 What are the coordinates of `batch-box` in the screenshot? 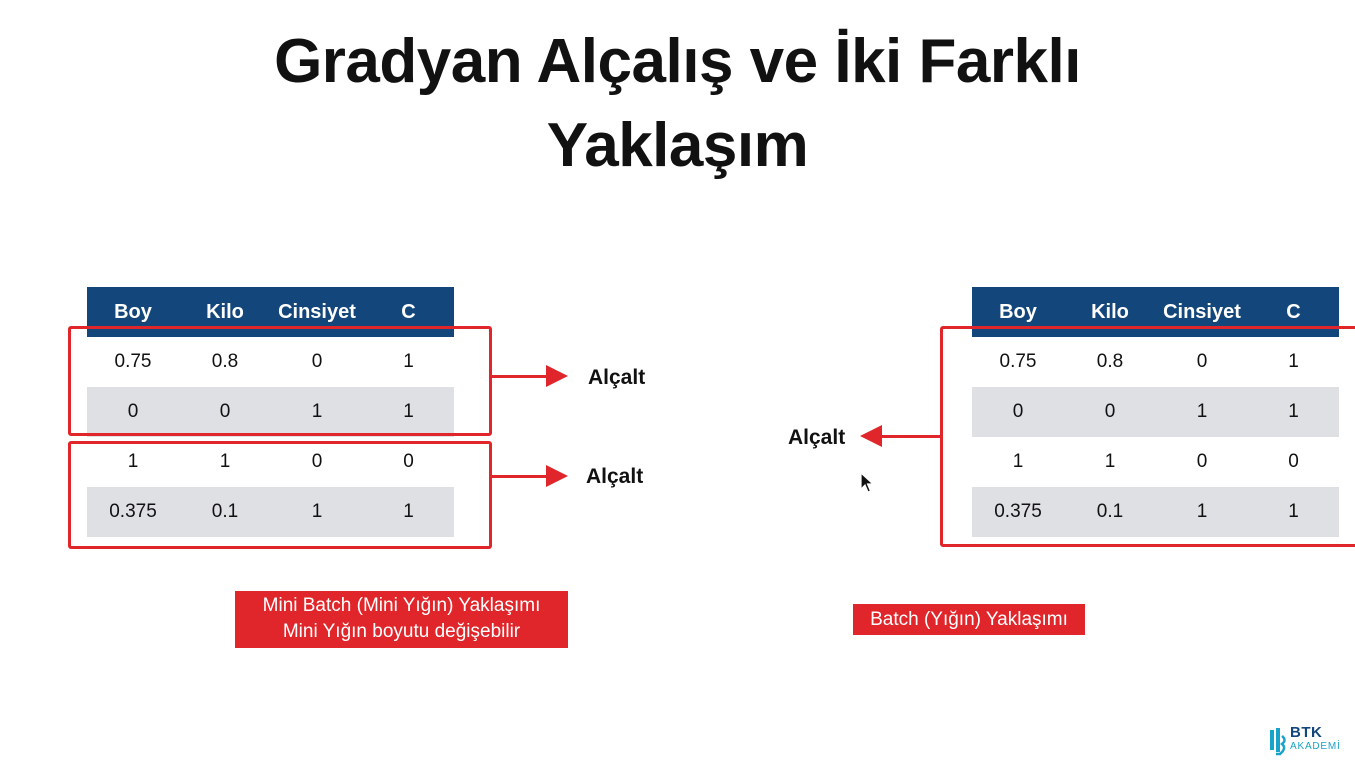 It's located at (1147, 436).